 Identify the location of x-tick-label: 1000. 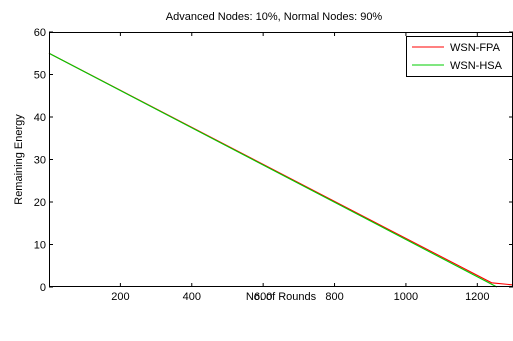
(406, 297).